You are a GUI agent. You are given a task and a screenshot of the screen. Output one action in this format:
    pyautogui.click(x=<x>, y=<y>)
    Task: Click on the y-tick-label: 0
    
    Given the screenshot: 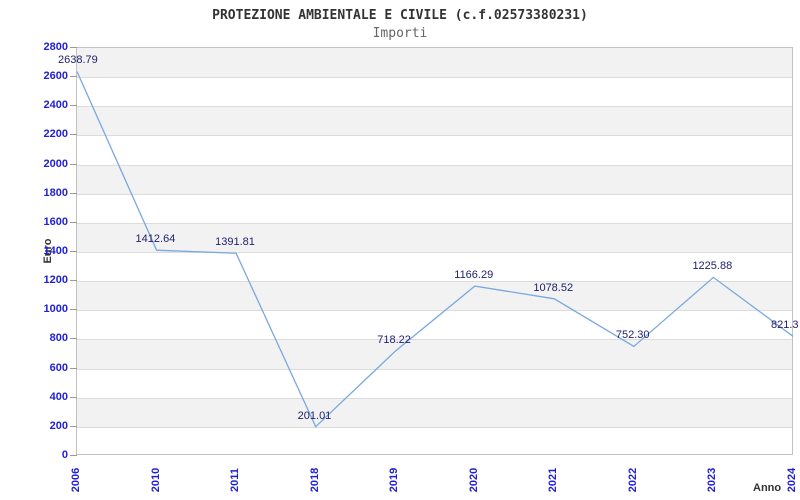 What is the action you would take?
    pyautogui.click(x=64, y=455)
    